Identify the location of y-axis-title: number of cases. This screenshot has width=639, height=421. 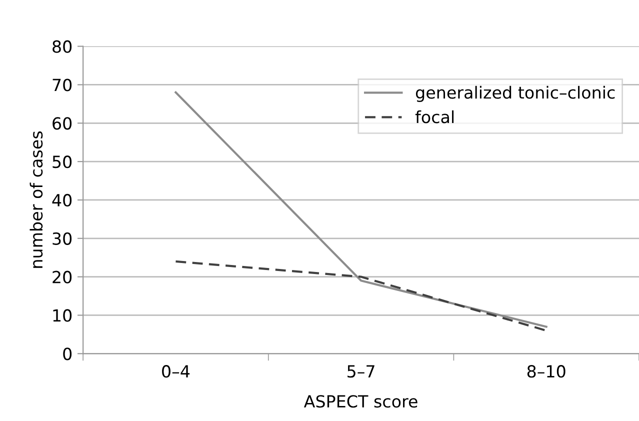
(36, 199).